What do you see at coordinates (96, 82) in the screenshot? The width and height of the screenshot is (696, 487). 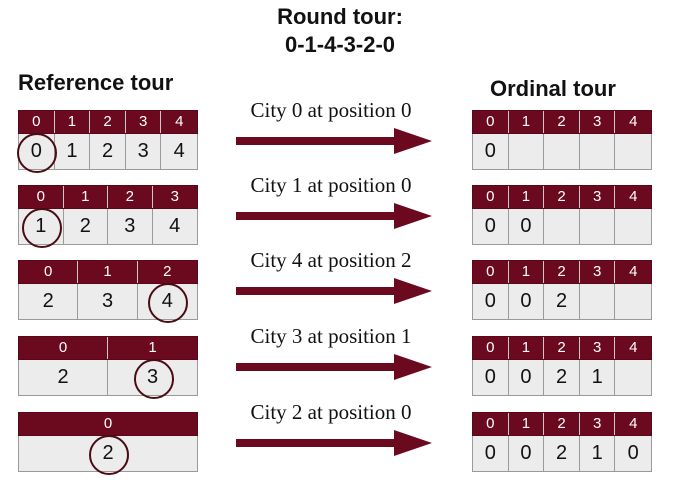 I see `reference-tour-heading: Reference tour` at bounding box center [96, 82].